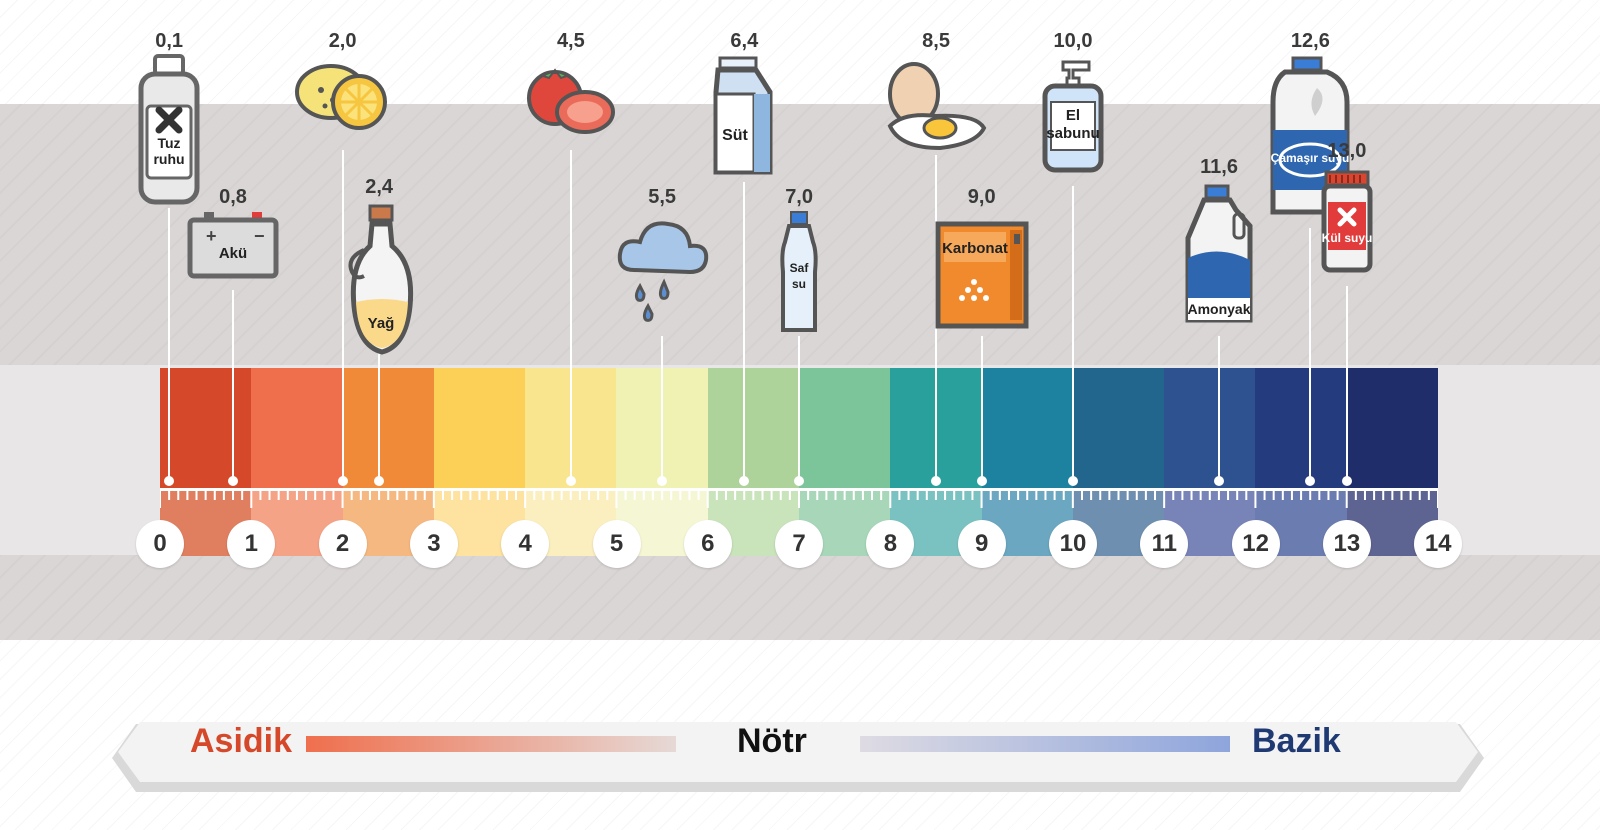 The height and width of the screenshot is (830, 1600). What do you see at coordinates (1073, 41) in the screenshot?
I see `ph-value-label: 10,0` at bounding box center [1073, 41].